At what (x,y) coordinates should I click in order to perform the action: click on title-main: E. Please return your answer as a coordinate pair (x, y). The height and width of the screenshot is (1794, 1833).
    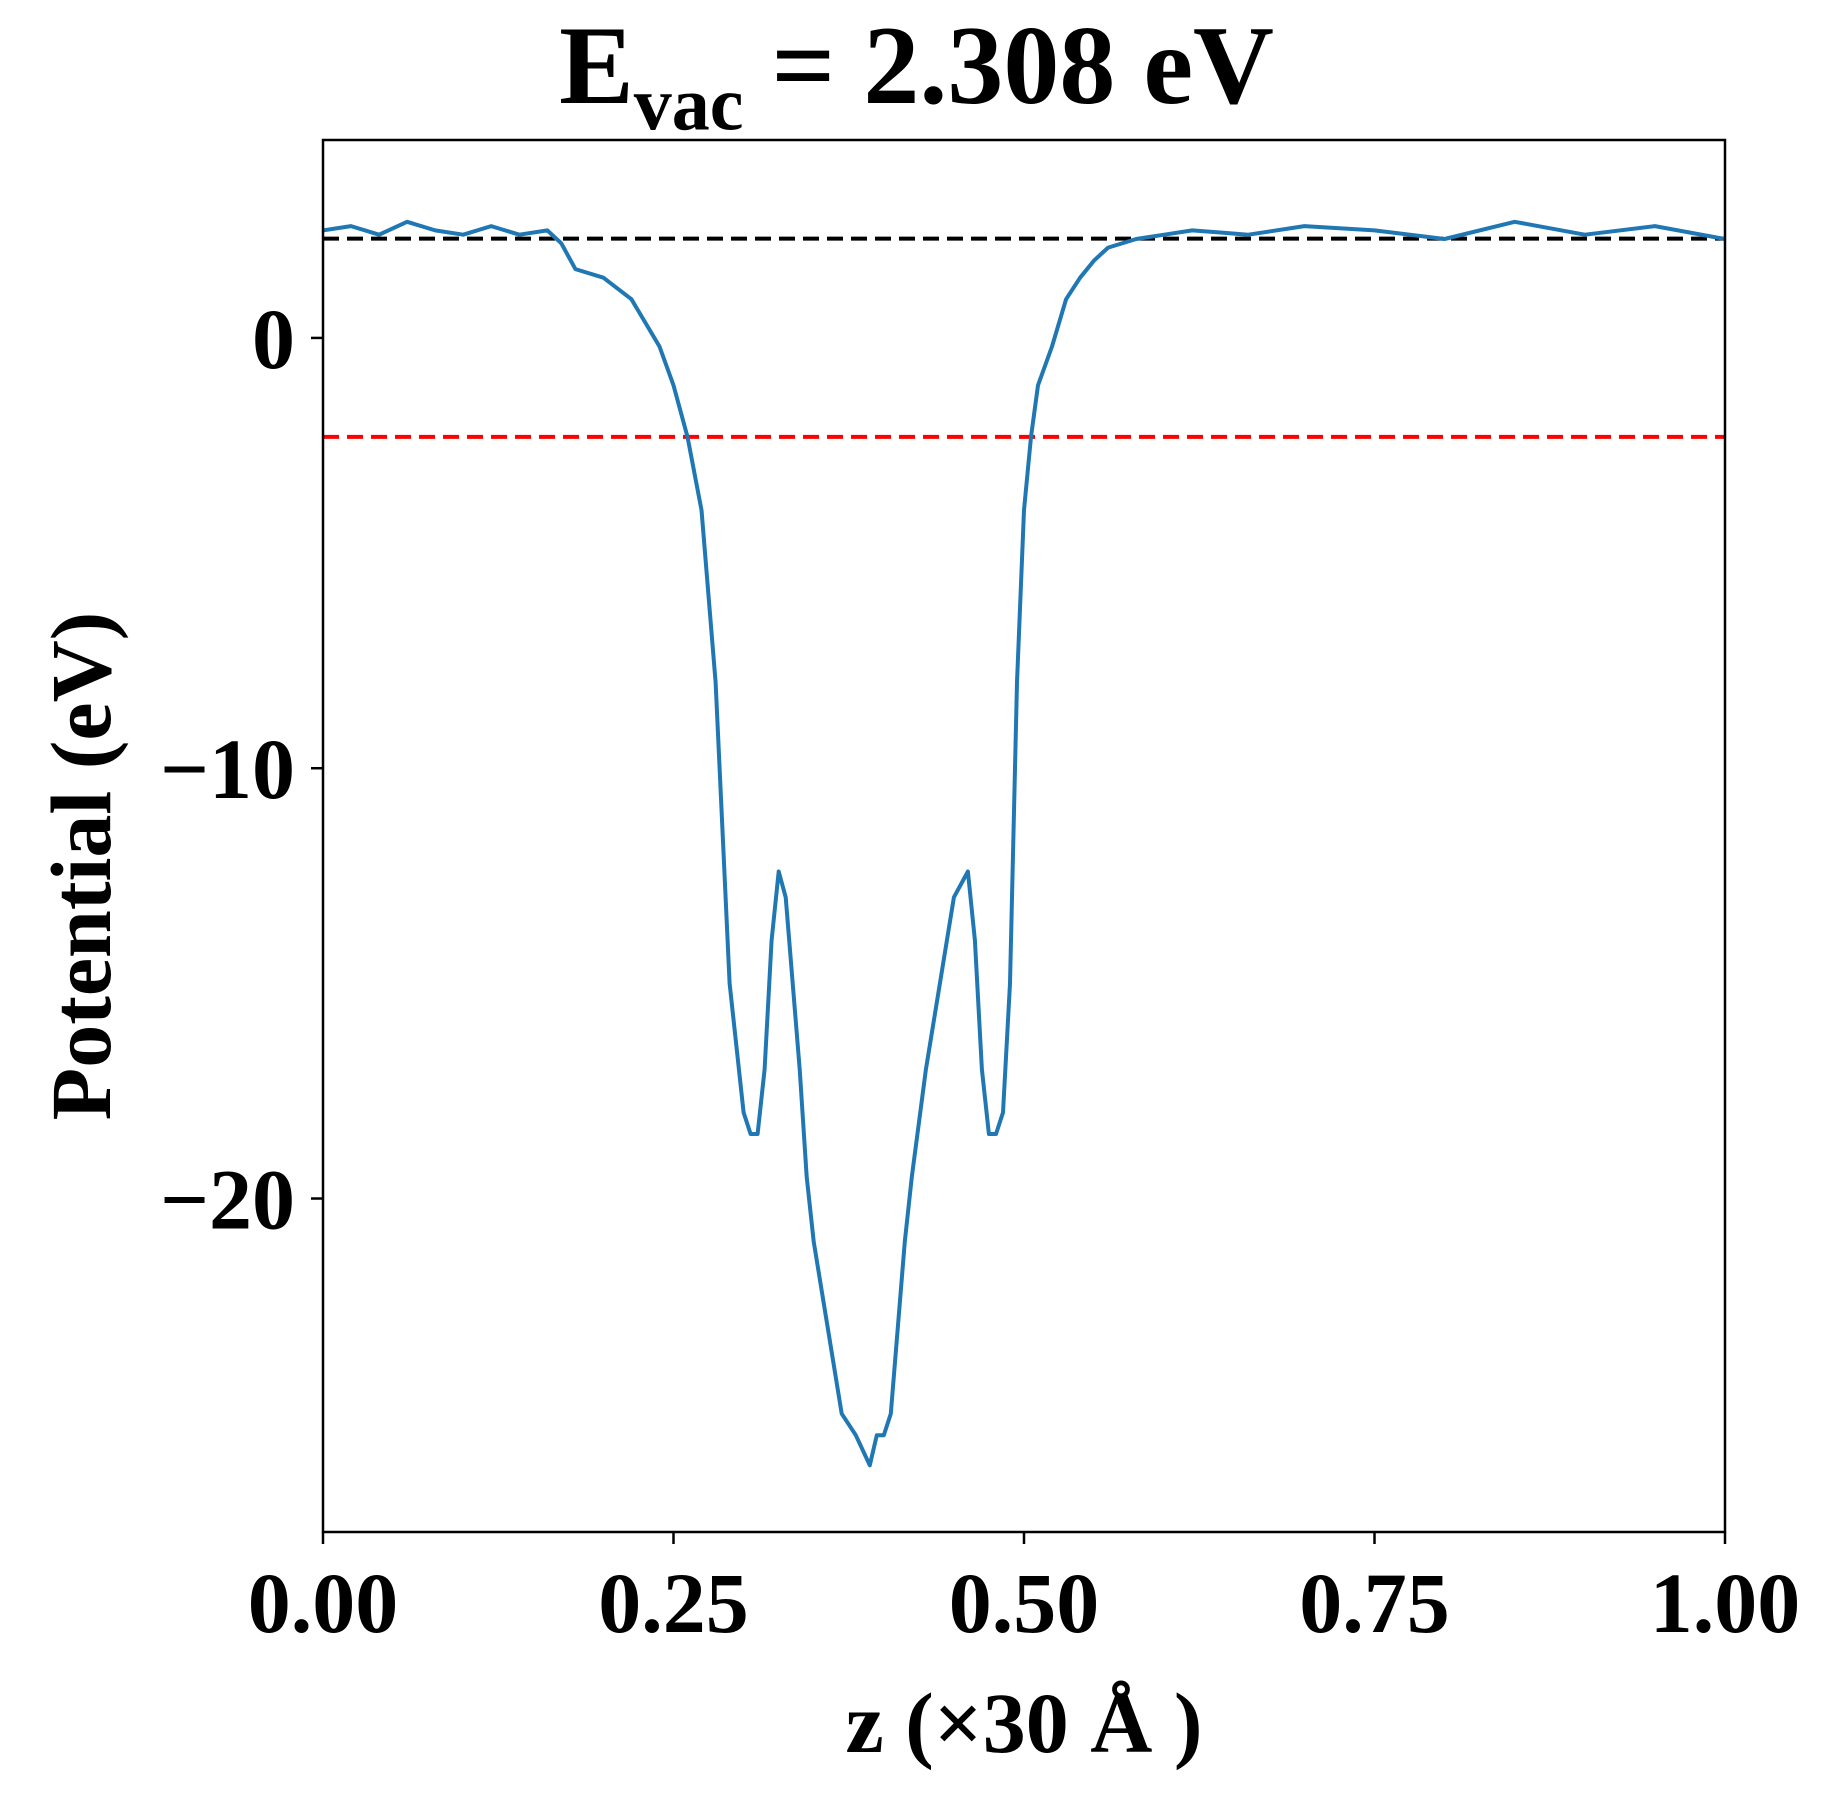
    Looking at the image, I should click on (596, 66).